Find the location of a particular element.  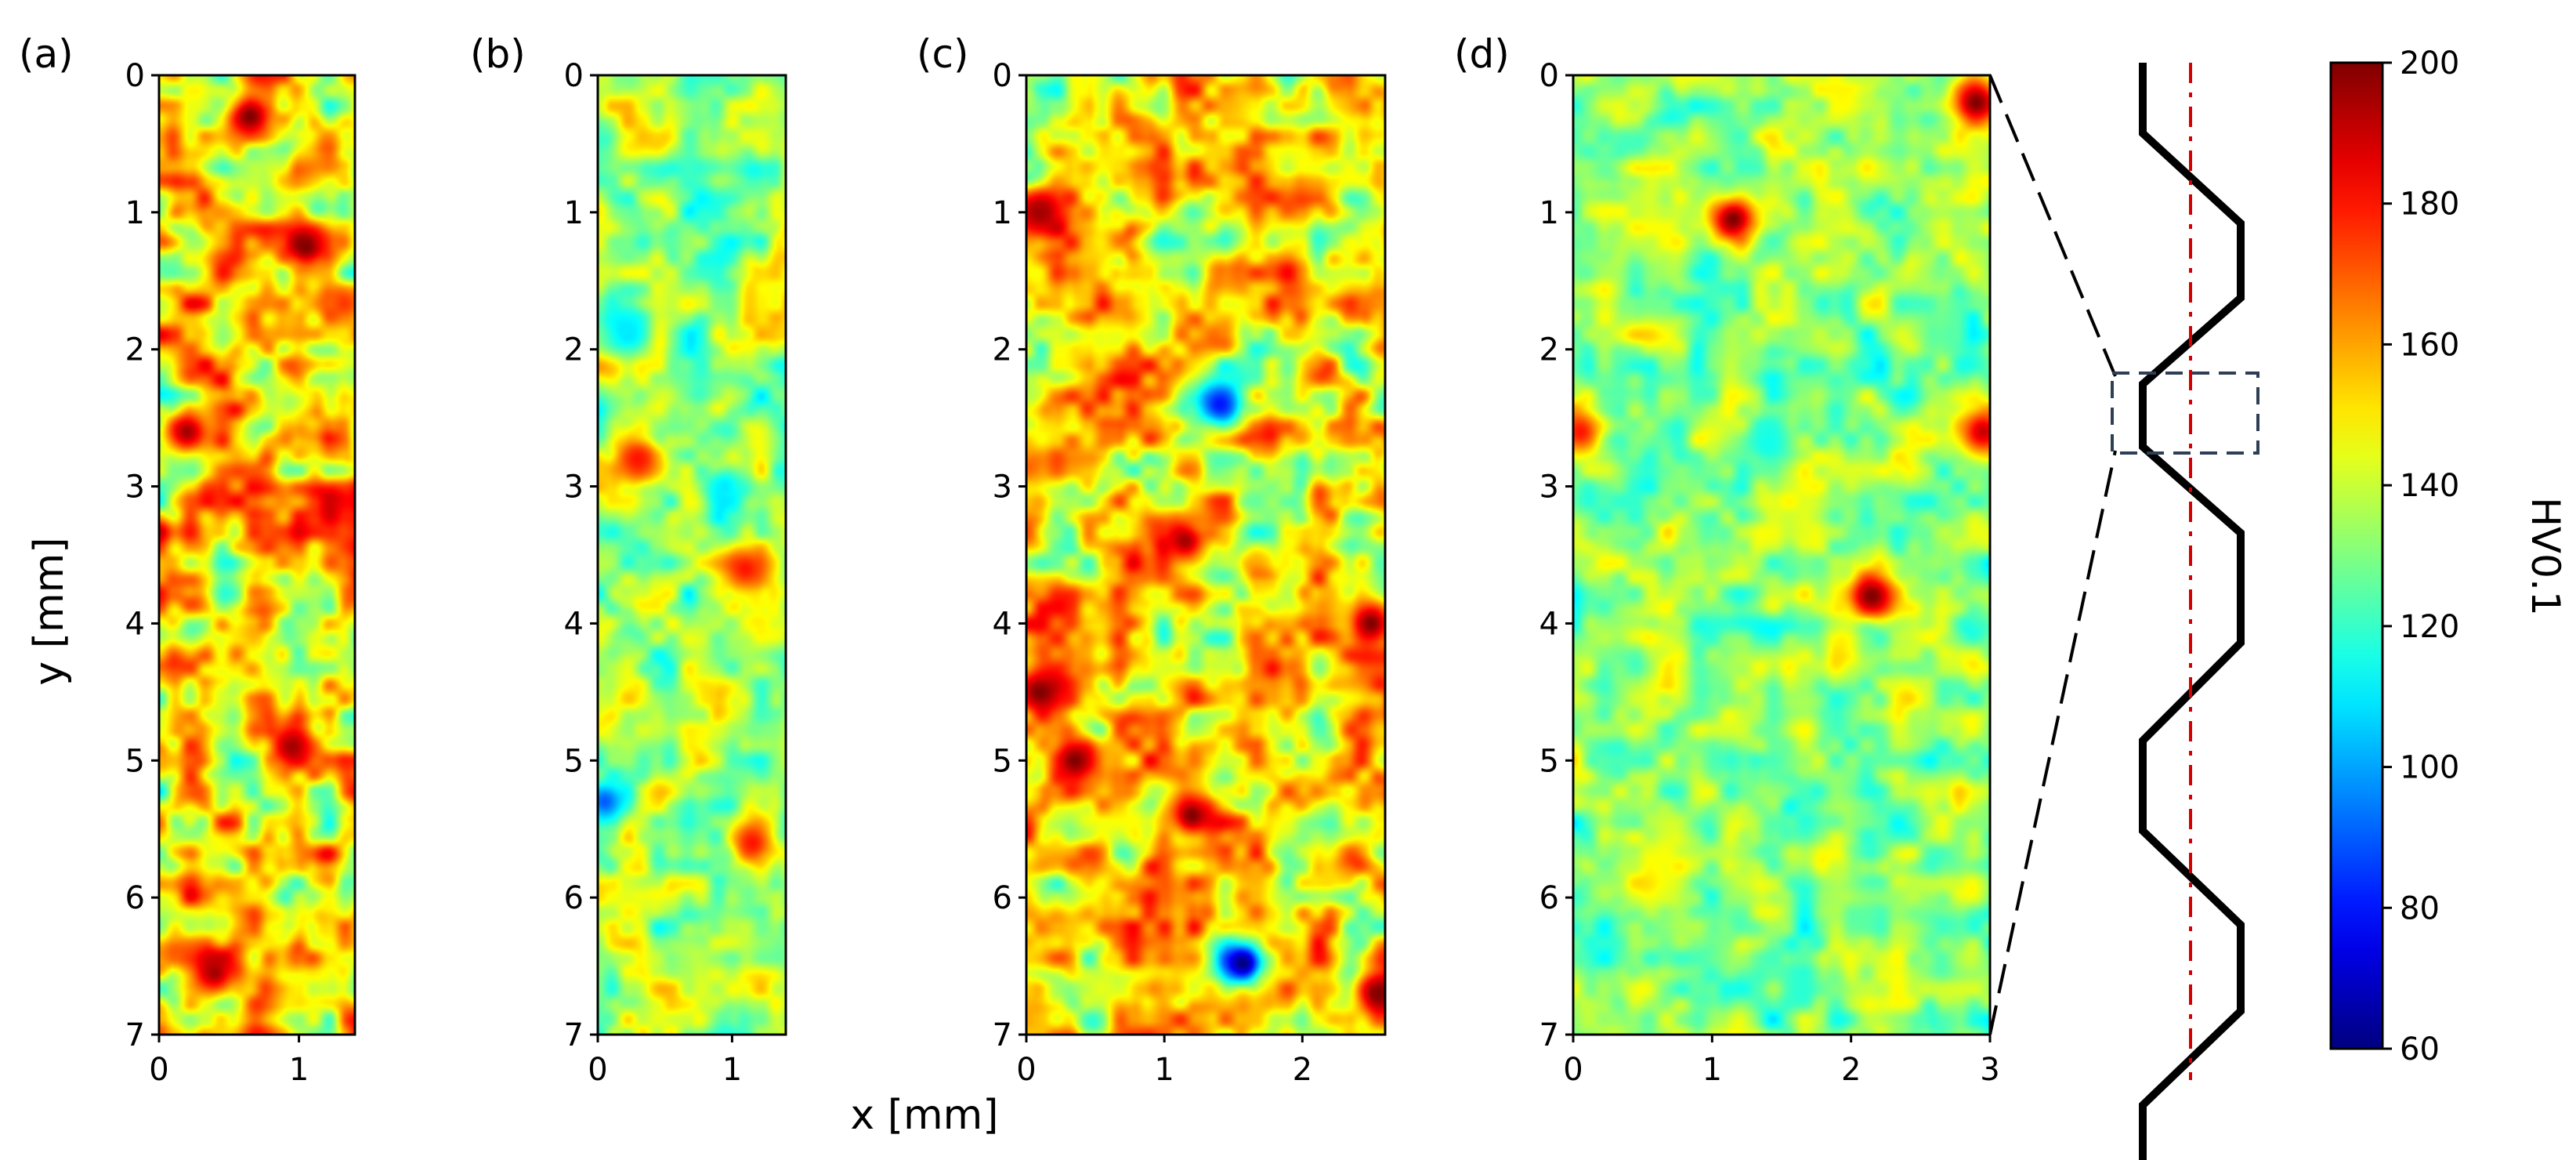

colorbar-label: HV0.1 is located at coordinates (2545, 556).